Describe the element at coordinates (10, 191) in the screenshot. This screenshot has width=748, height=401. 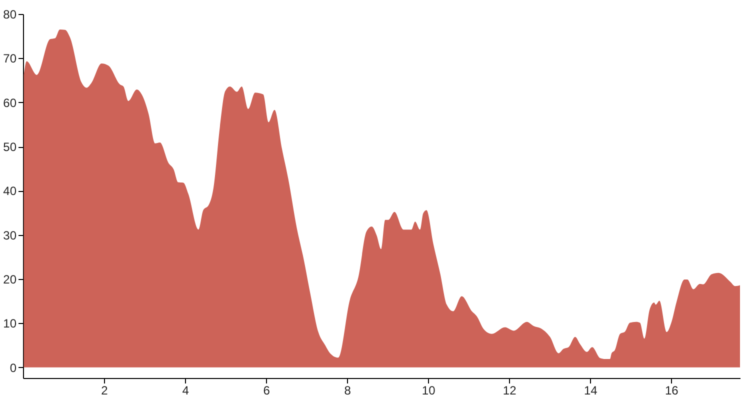
I see `y-tick-label: 40` at that location.